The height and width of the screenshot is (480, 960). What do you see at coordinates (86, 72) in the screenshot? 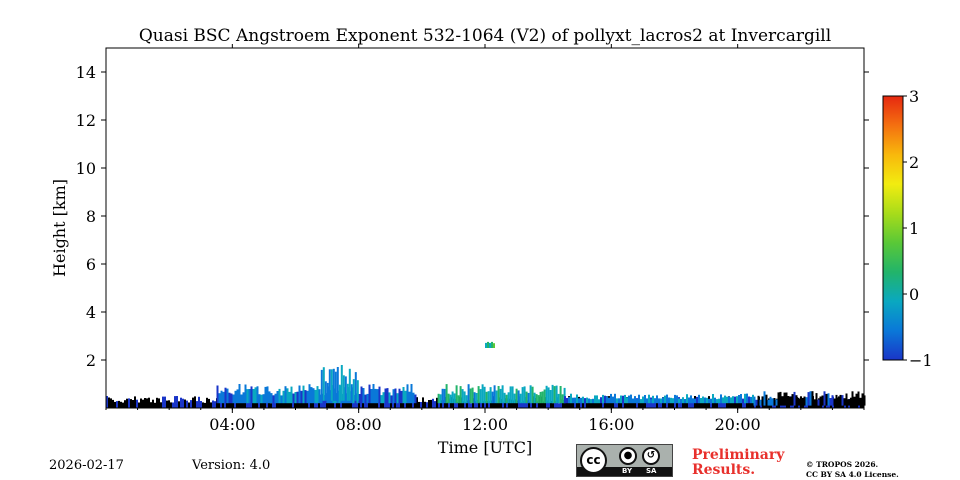
I see `y-tick-label: 14` at bounding box center [86, 72].